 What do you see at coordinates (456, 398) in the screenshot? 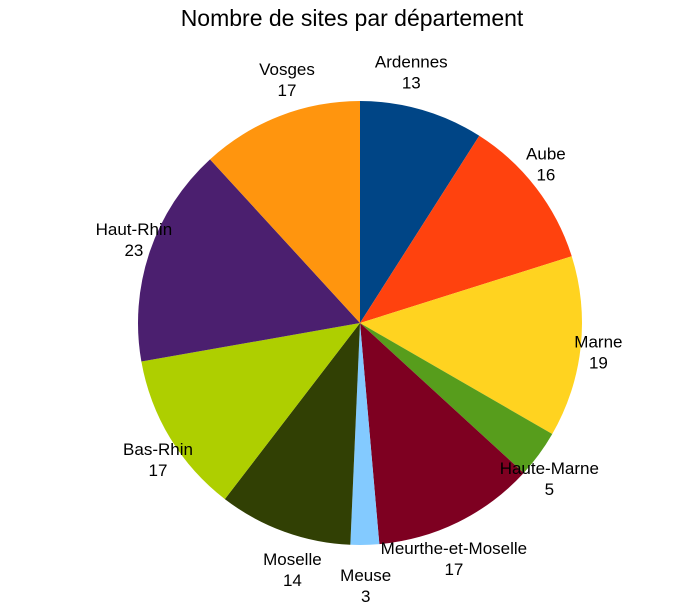
I see `pie-slice-haute-marne` at bounding box center [456, 398].